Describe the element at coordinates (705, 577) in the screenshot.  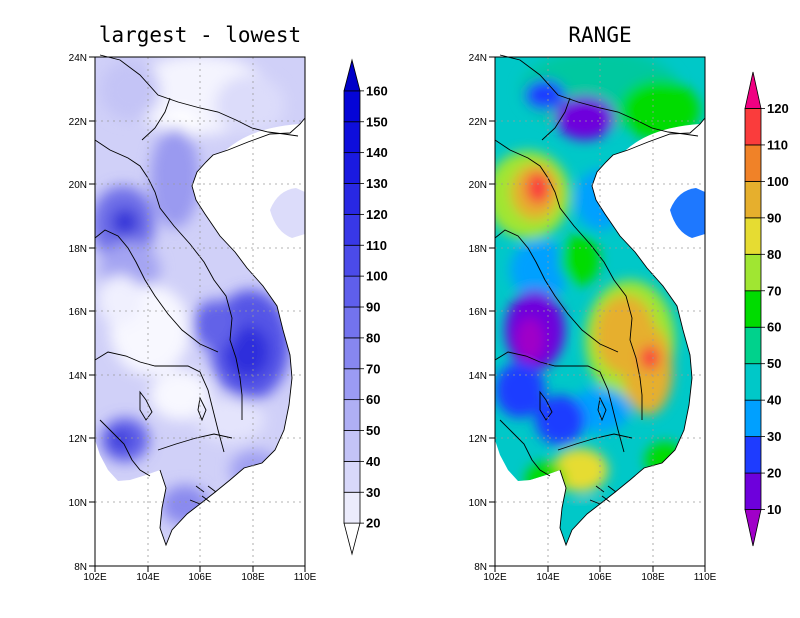
I see `x-tick-label: 110E` at that location.